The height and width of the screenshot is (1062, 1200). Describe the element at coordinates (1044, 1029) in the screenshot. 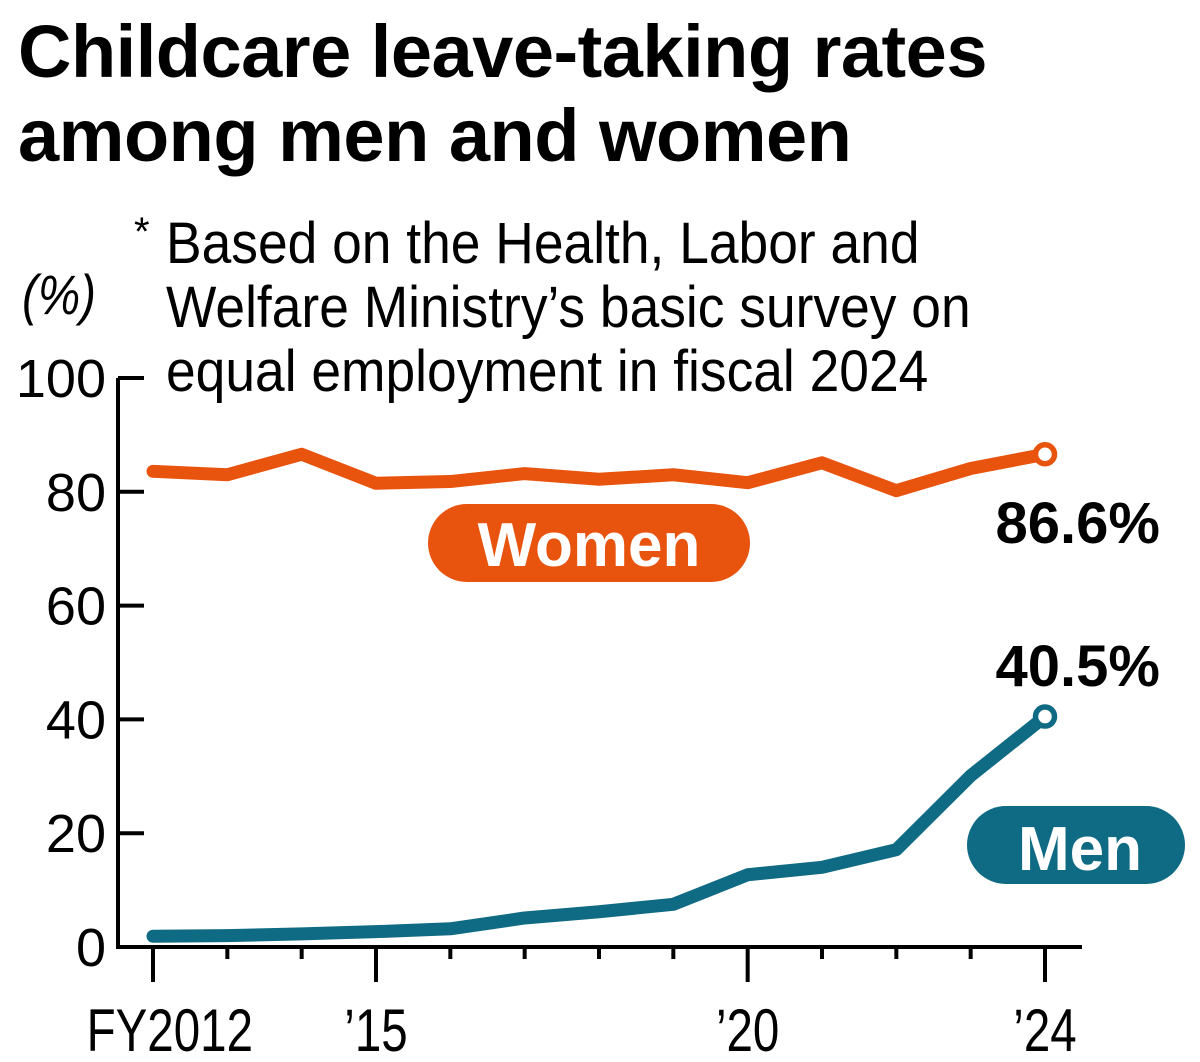

I see `x-tick-label: ’24` at that location.